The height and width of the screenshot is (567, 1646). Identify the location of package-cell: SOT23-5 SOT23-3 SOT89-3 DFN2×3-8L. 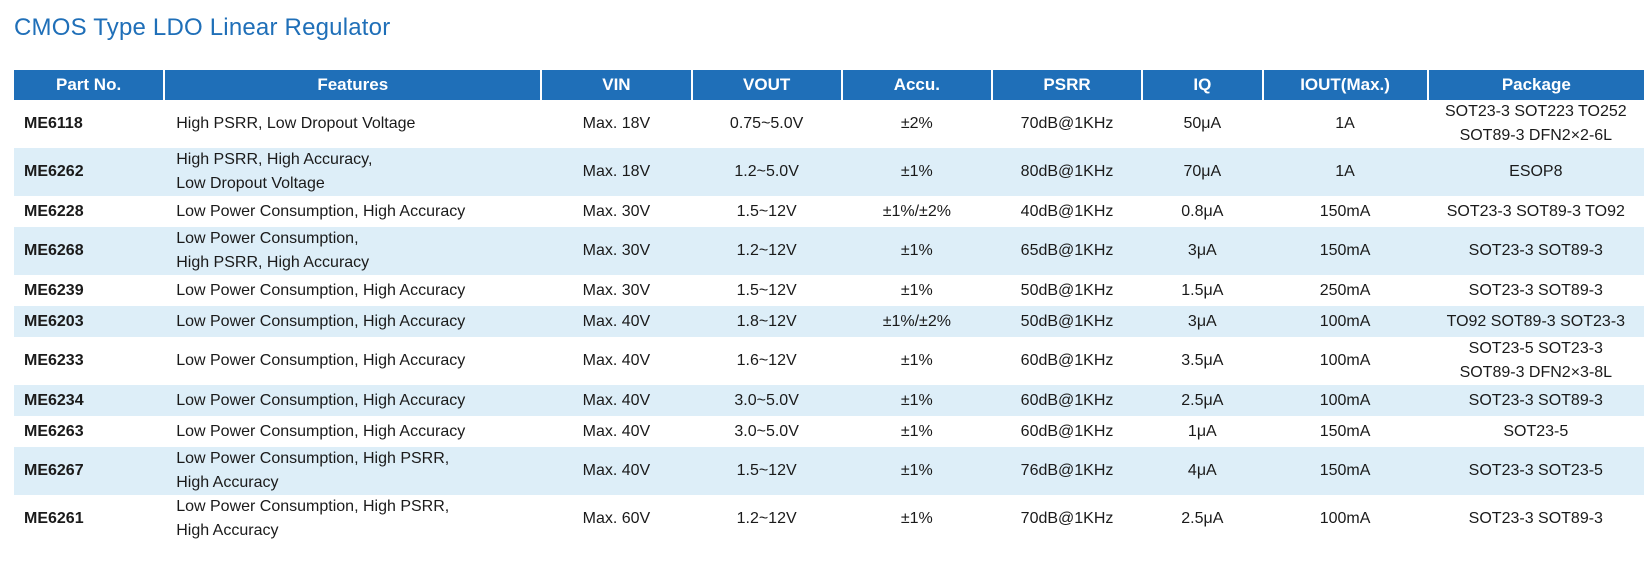
(1536, 361).